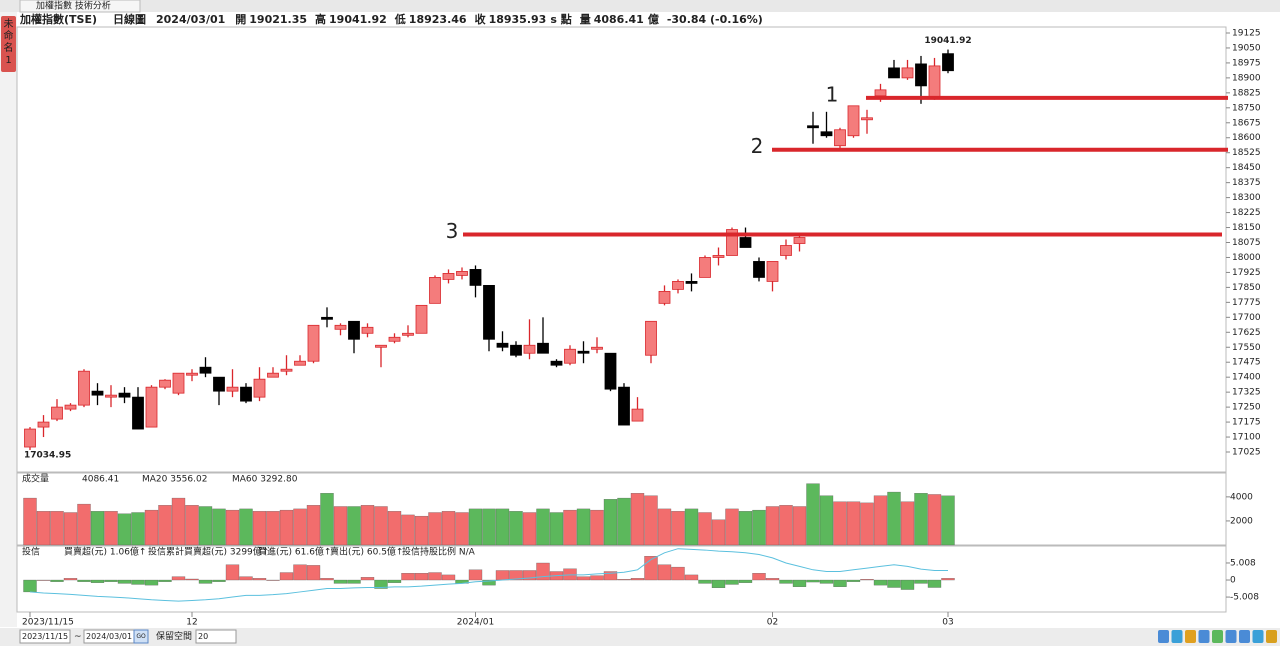 This screenshot has width=1280, height=646. What do you see at coordinates (129, 19) in the screenshot?
I see `header-item: 日線圖` at bounding box center [129, 19].